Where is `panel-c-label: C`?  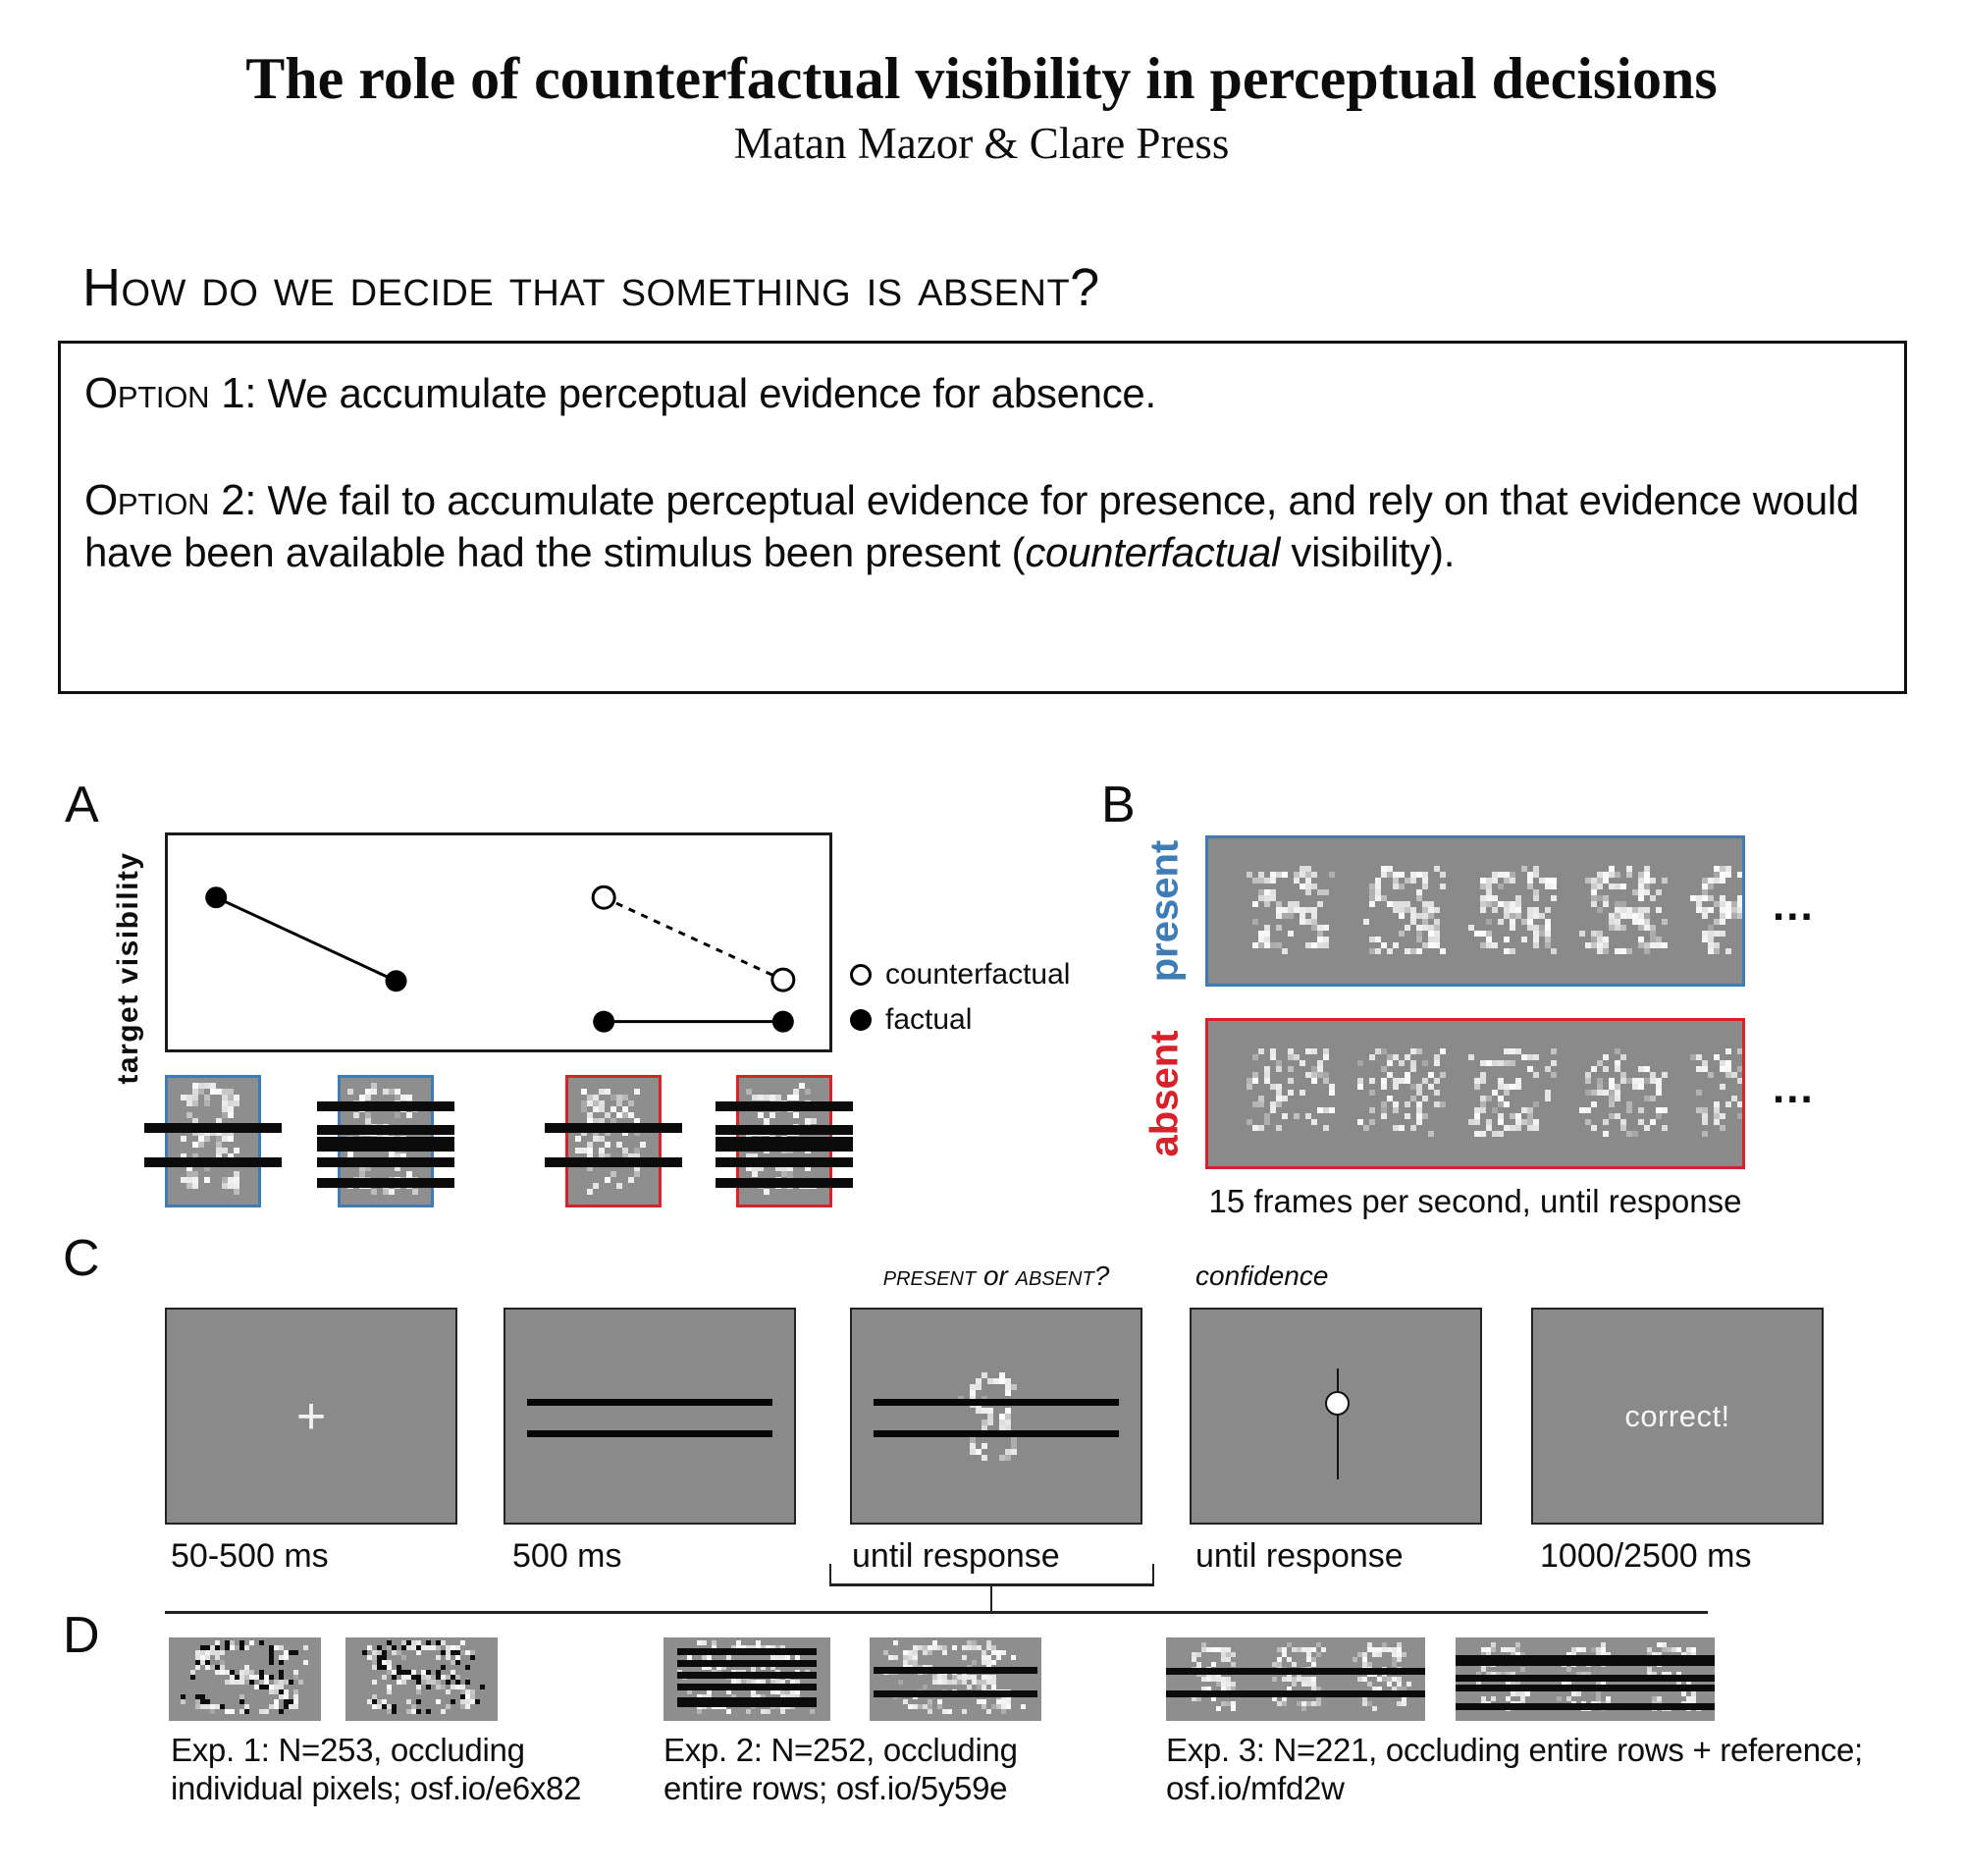 panel-c-label: C is located at coordinates (82, 1258).